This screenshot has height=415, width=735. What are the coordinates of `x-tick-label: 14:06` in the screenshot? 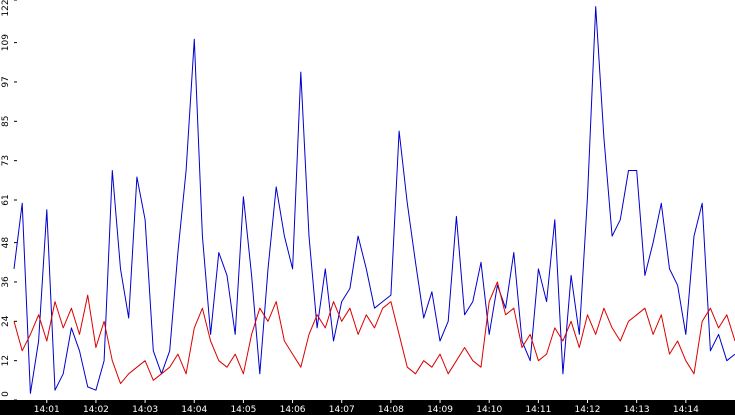 It's located at (293, 410).